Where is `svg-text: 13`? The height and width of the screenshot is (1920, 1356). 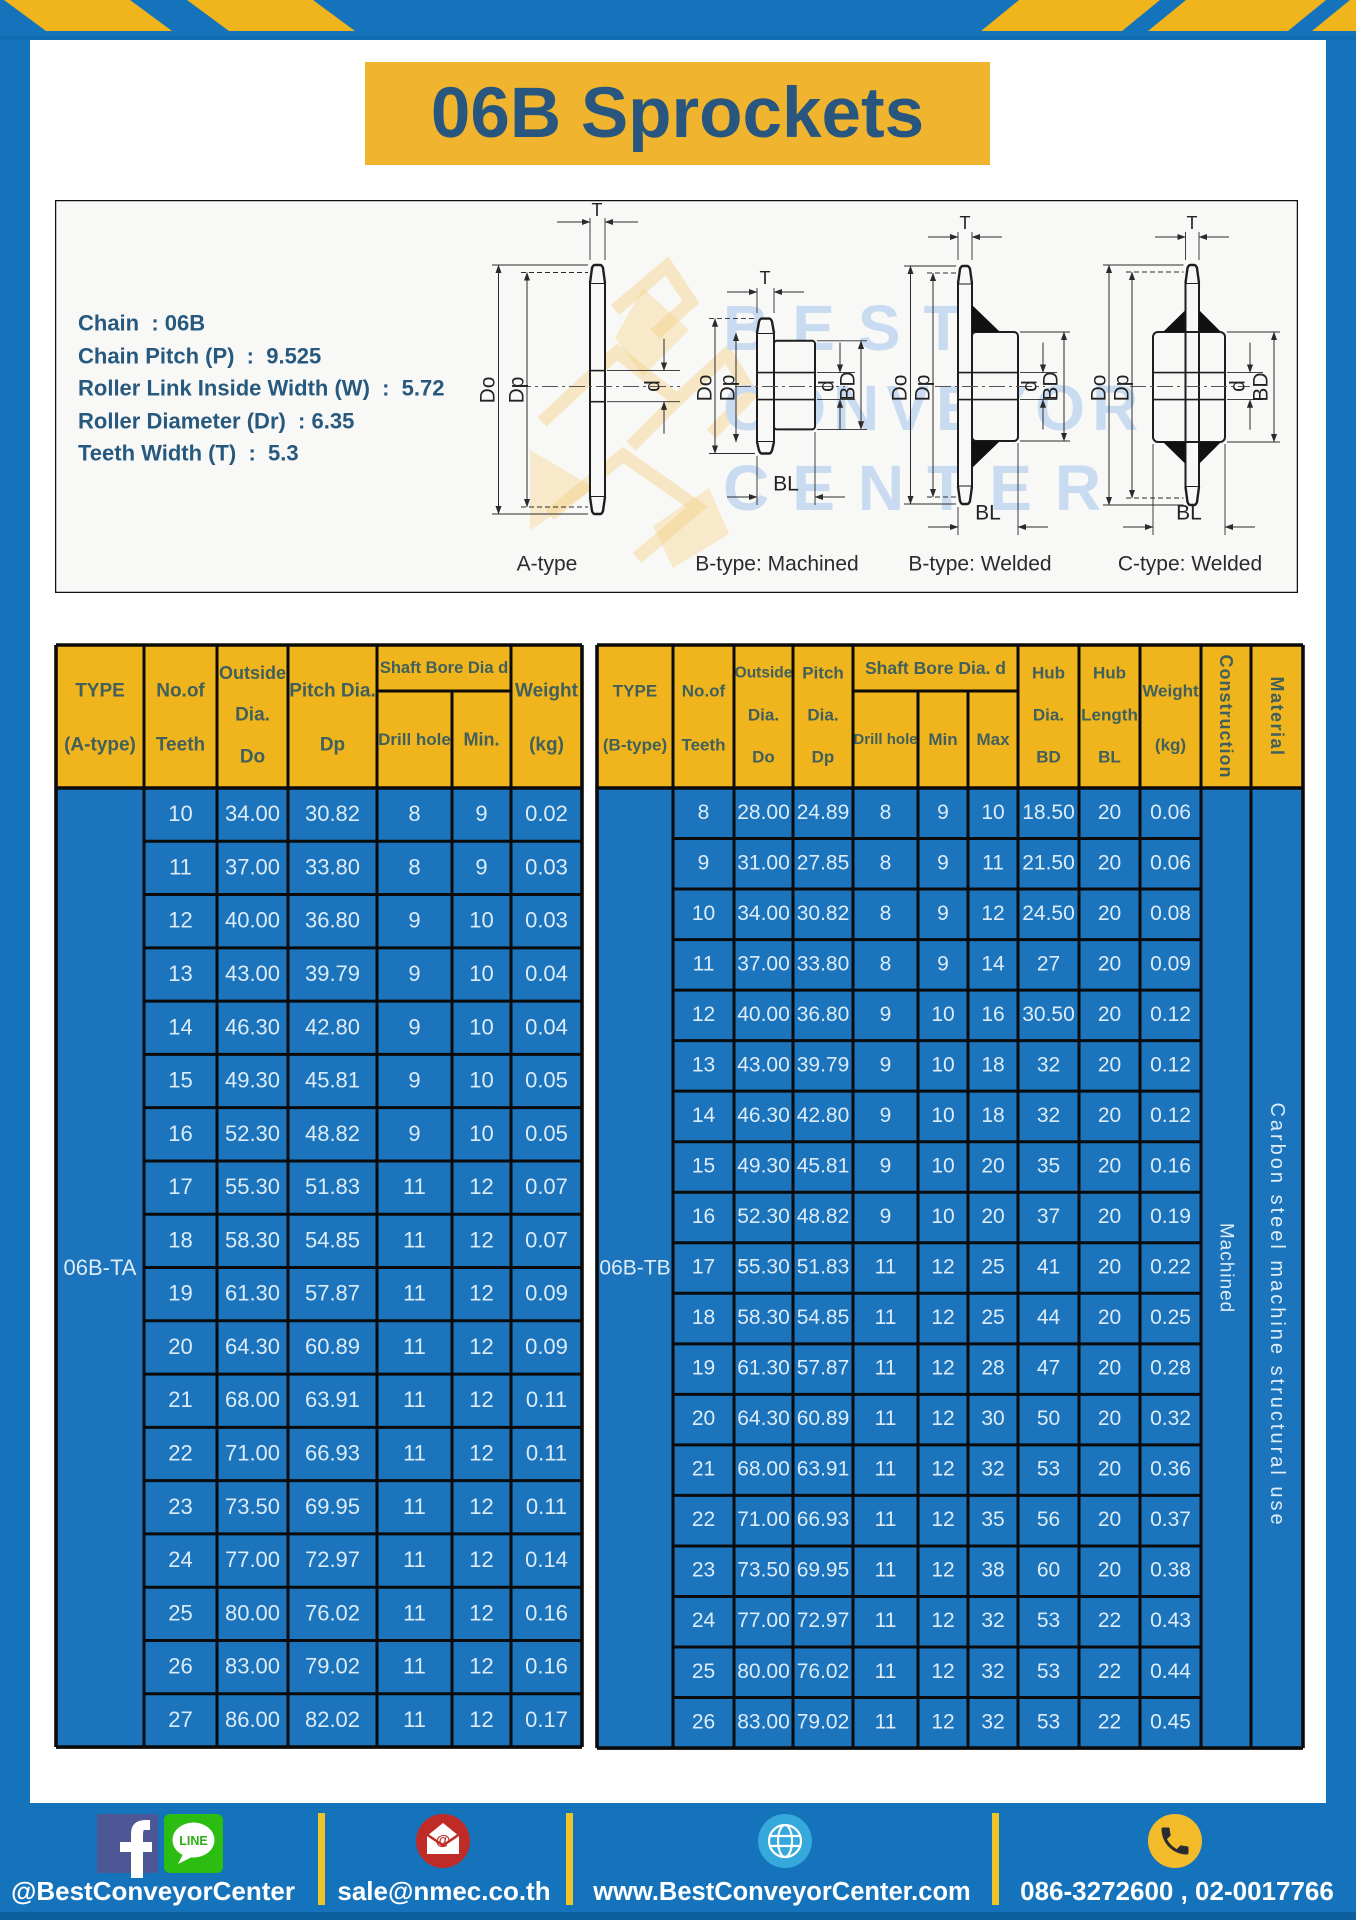
svg-text: 13 is located at coordinates (703, 1064).